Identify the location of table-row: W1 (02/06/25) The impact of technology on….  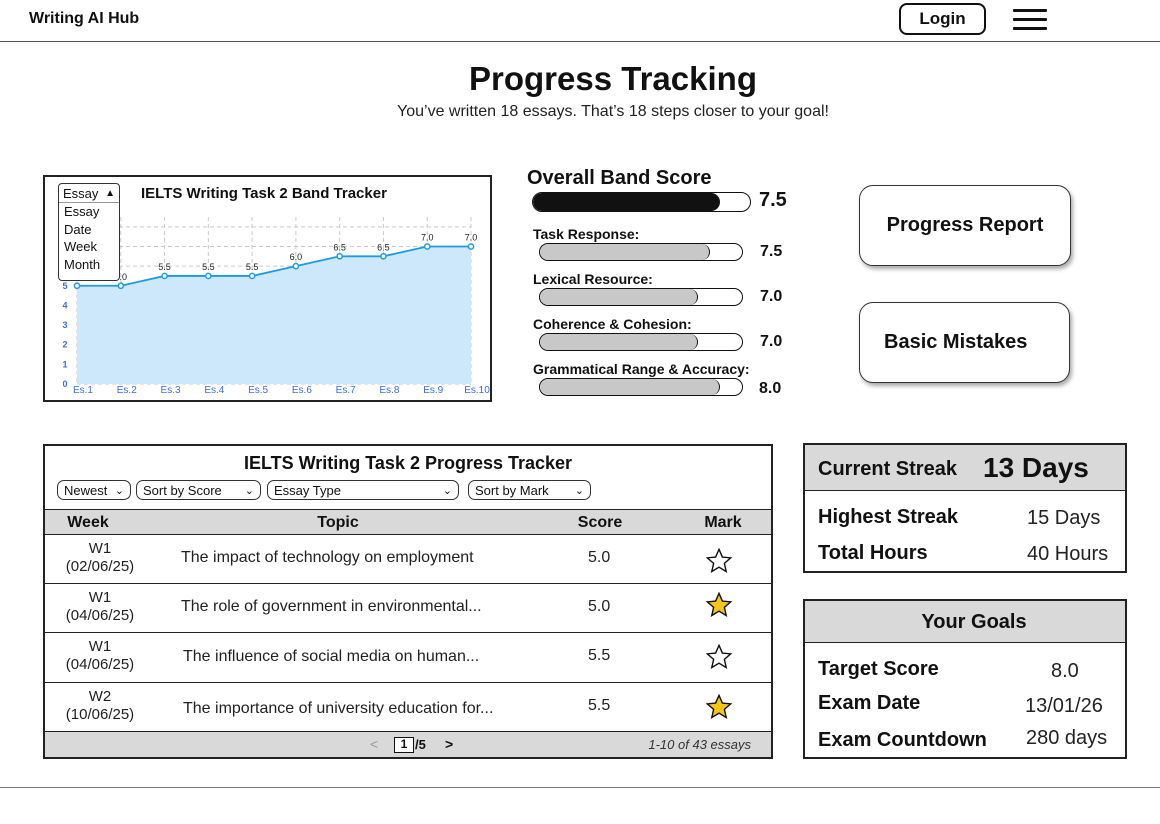
(408, 559).